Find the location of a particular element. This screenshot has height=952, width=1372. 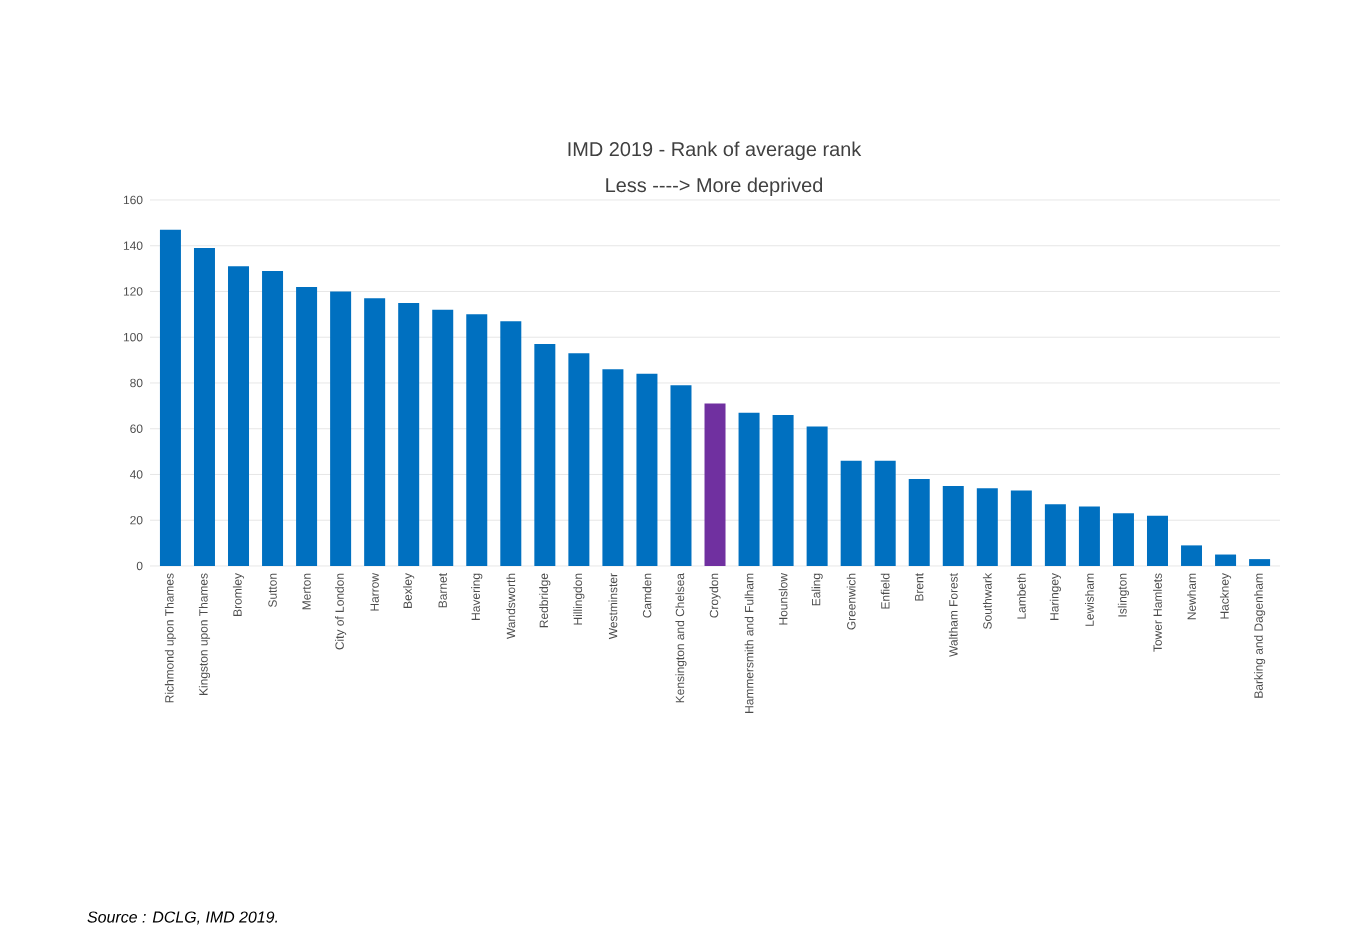

chart-subtitle: Less ----> More deprived is located at coordinates (714, 187).